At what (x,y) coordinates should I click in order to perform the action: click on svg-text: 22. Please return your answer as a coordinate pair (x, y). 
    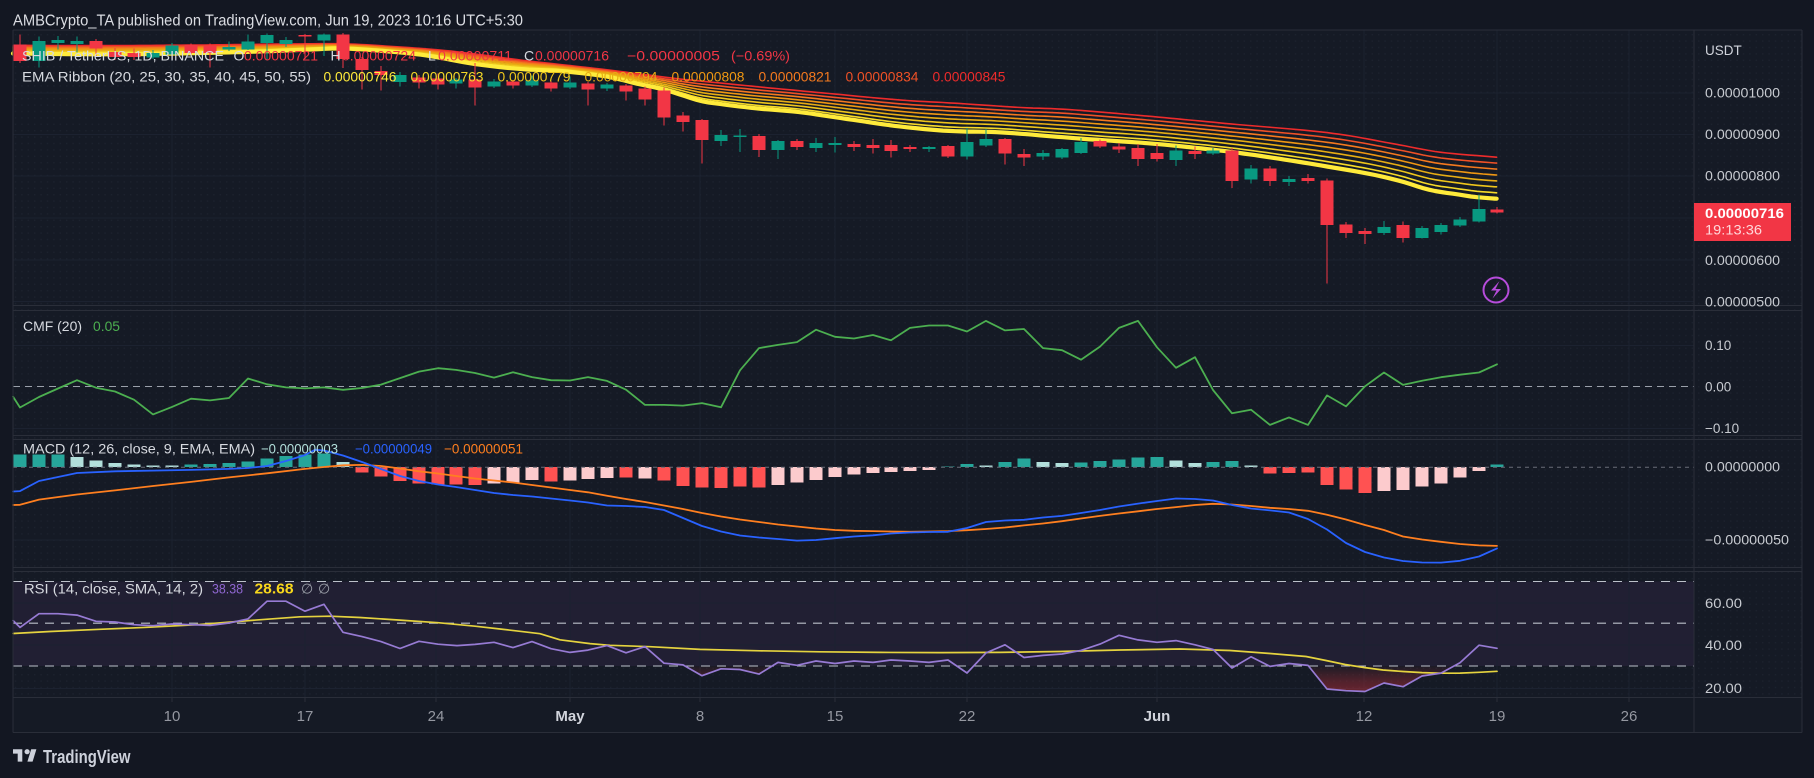
    Looking at the image, I should click on (967, 716).